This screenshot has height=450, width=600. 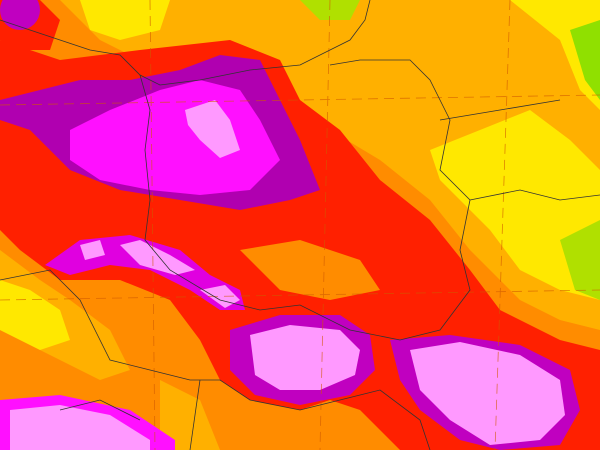 I want to click on coastline, so click(x=185, y=43).